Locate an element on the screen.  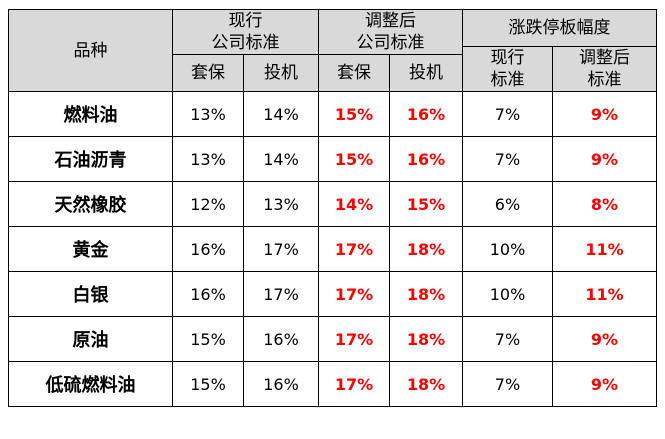
limit-current-cell: 6% is located at coordinates (507, 204).